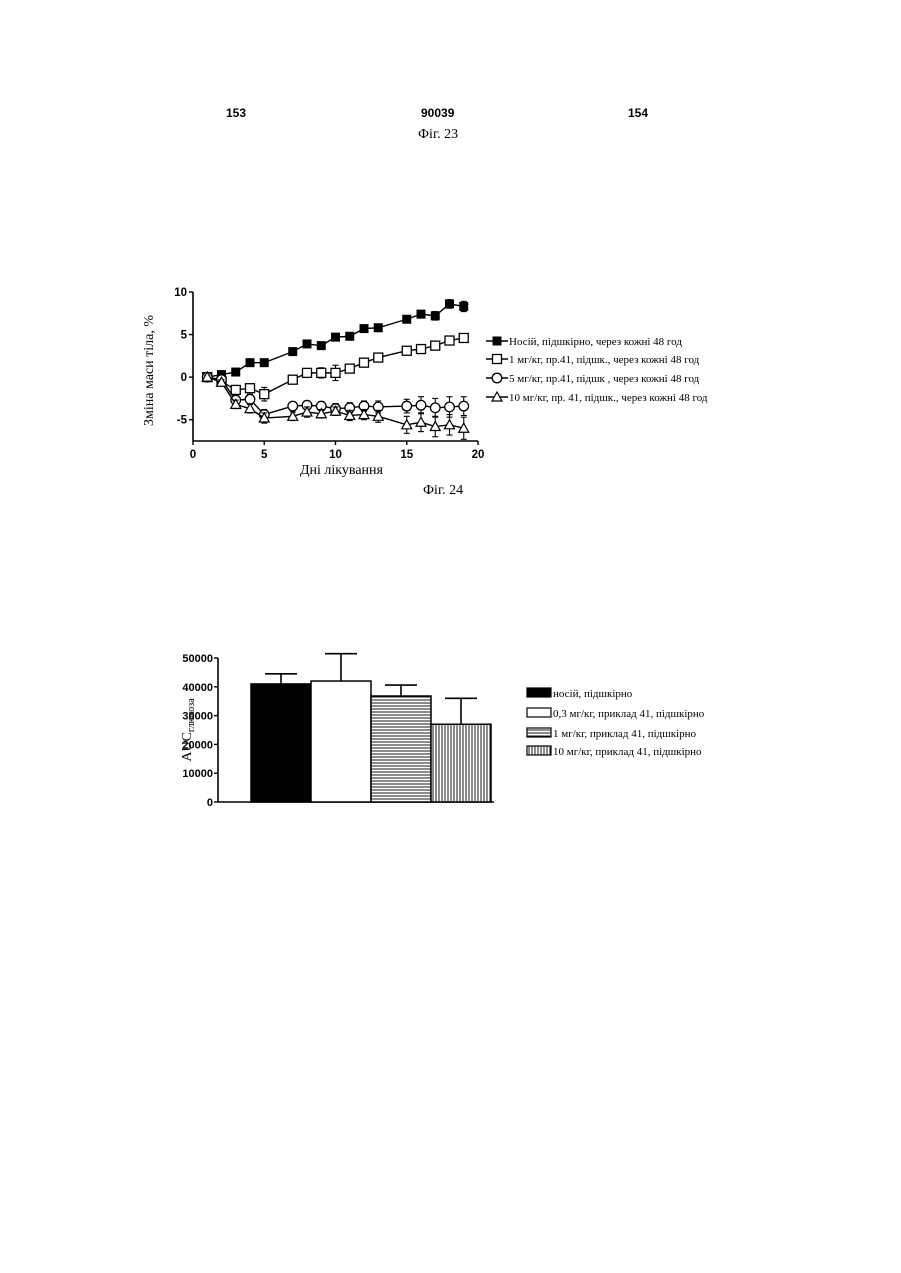 The image size is (901, 1273). What do you see at coordinates (629, 714) in the screenshot?
I see `legend-label: 0,3 мг/кг, приклад 41, підшкірно` at bounding box center [629, 714].